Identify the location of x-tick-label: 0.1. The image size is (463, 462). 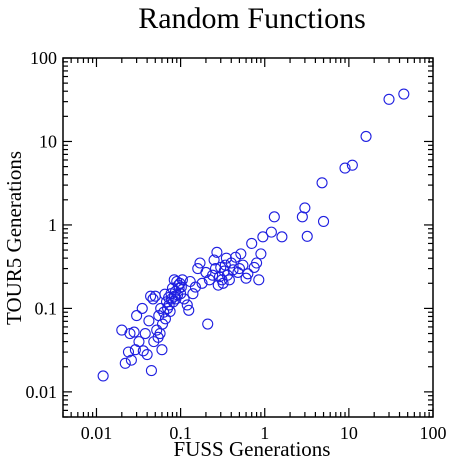
(180, 433).